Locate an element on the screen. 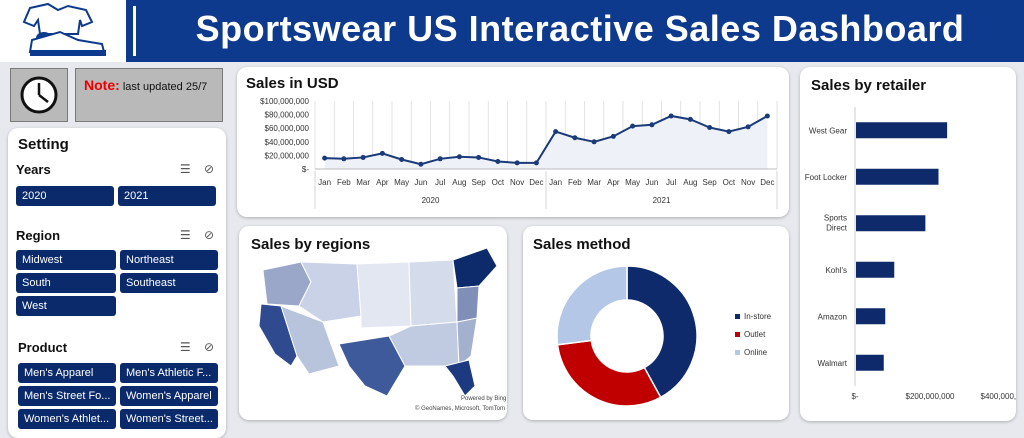 Image resolution: width=1024 pixels, height=438 pixels. retailer-label: Foot Locker is located at coordinates (826, 177).